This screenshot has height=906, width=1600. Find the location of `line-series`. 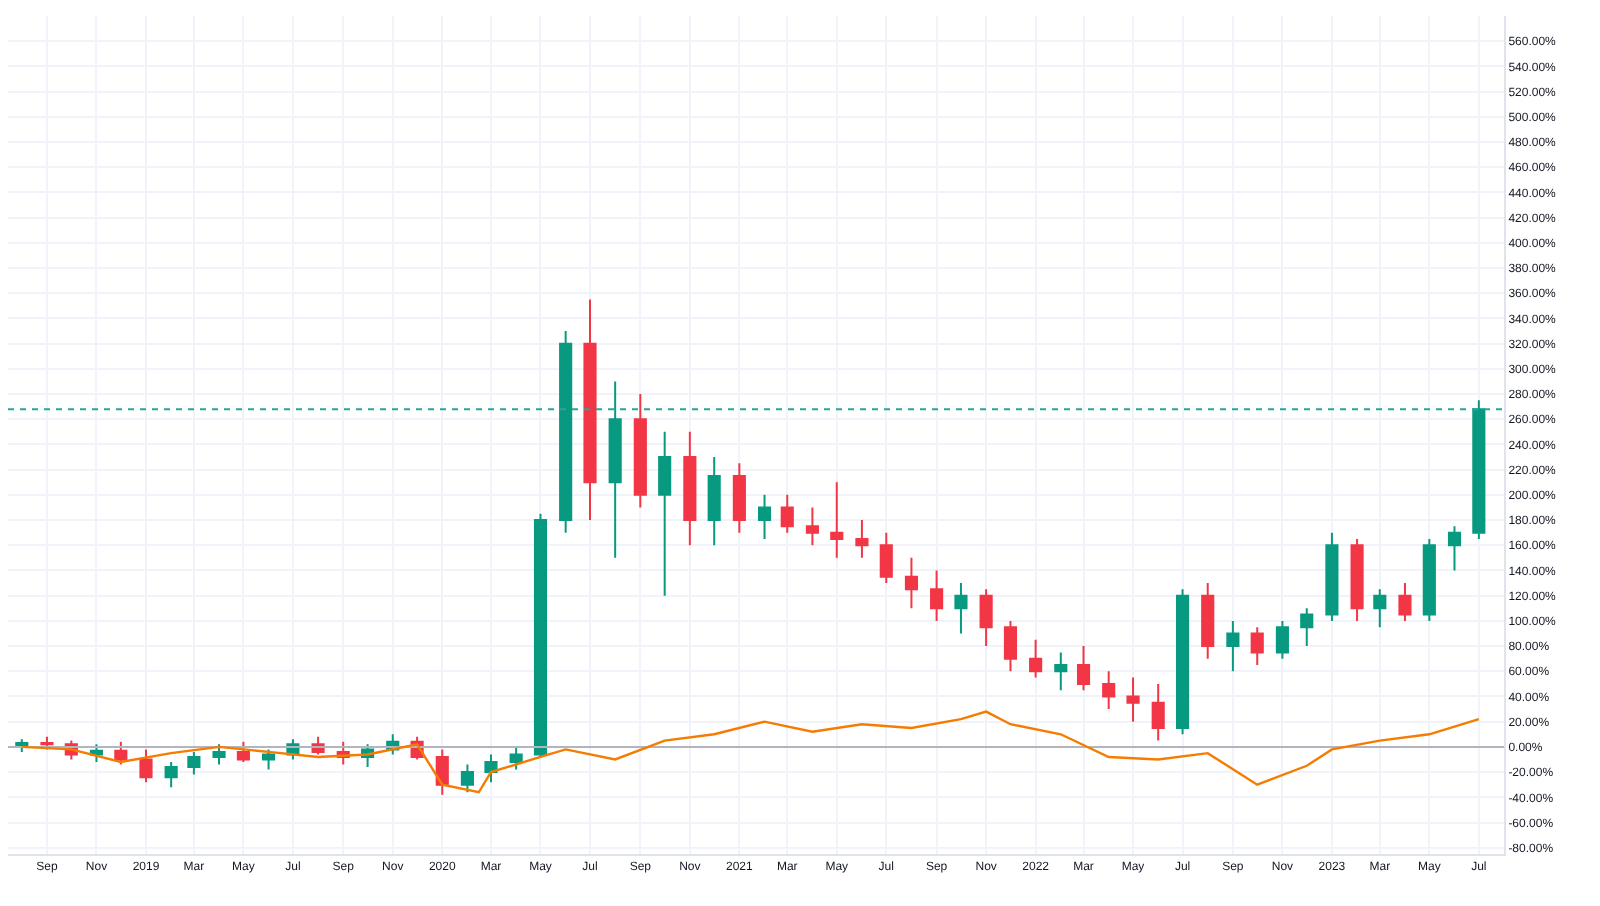

line-series is located at coordinates (750, 752).